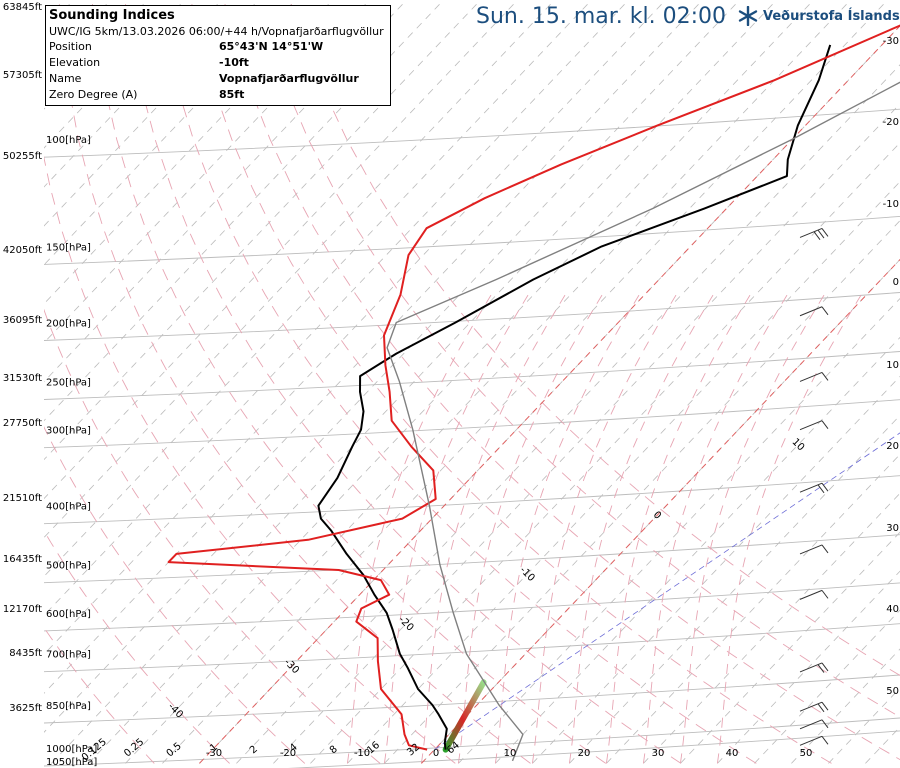 Image resolution: width=900 pixels, height=768 pixels. I want to click on info-label: Position, so click(70, 46).